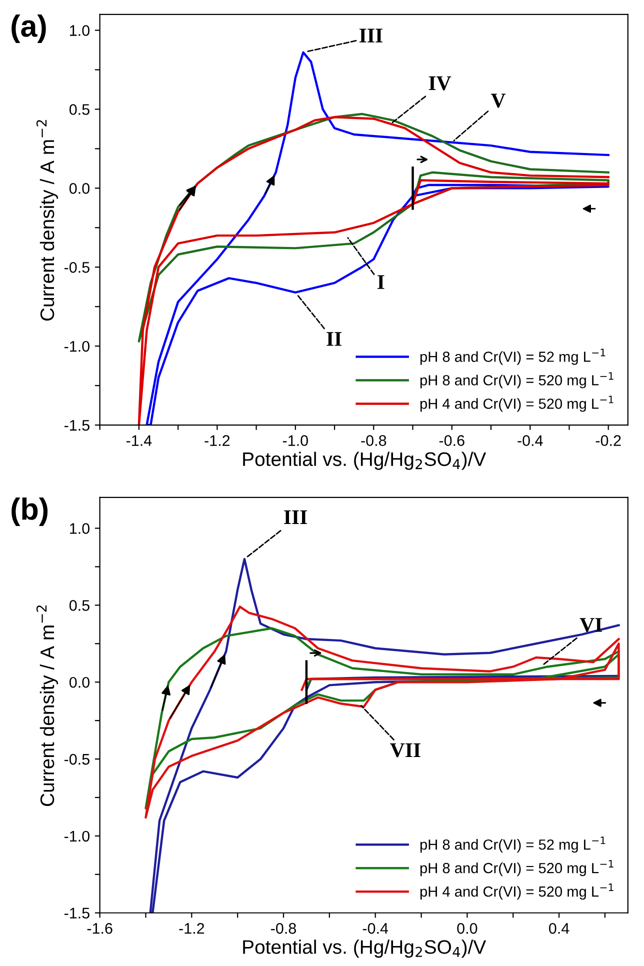  Describe the element at coordinates (29, 28) in the screenshot. I see `chart-title: (a)` at that location.